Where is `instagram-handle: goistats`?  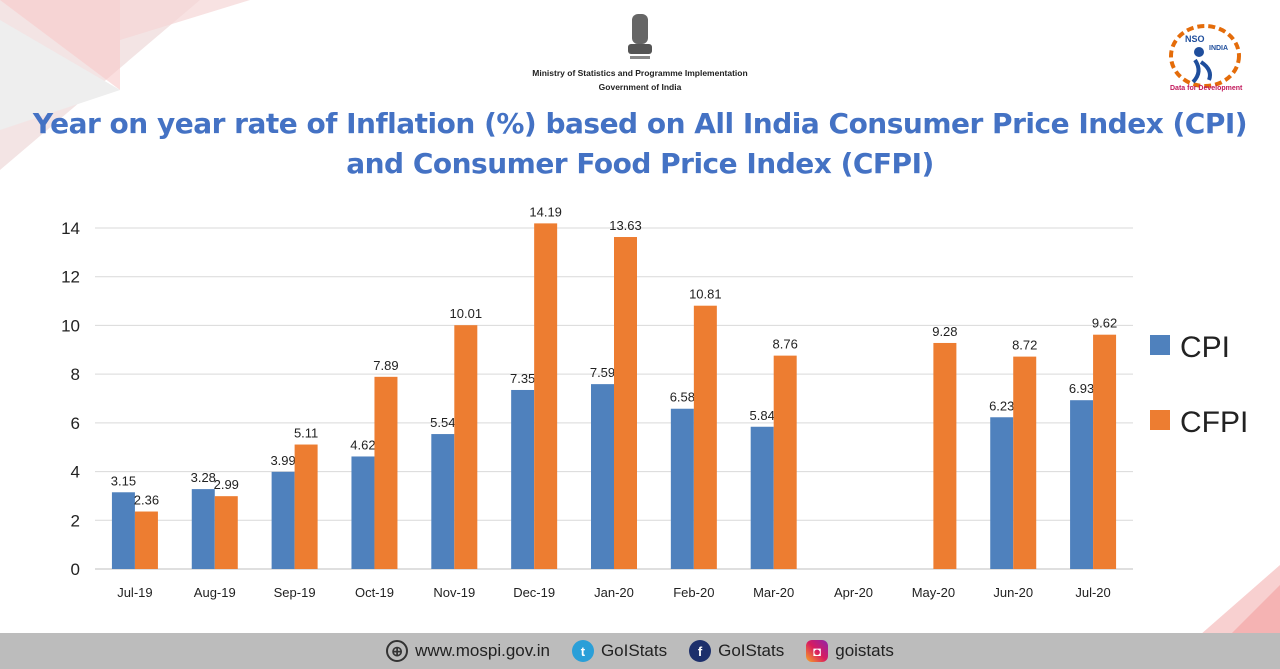
instagram-handle: goistats is located at coordinates (864, 650).